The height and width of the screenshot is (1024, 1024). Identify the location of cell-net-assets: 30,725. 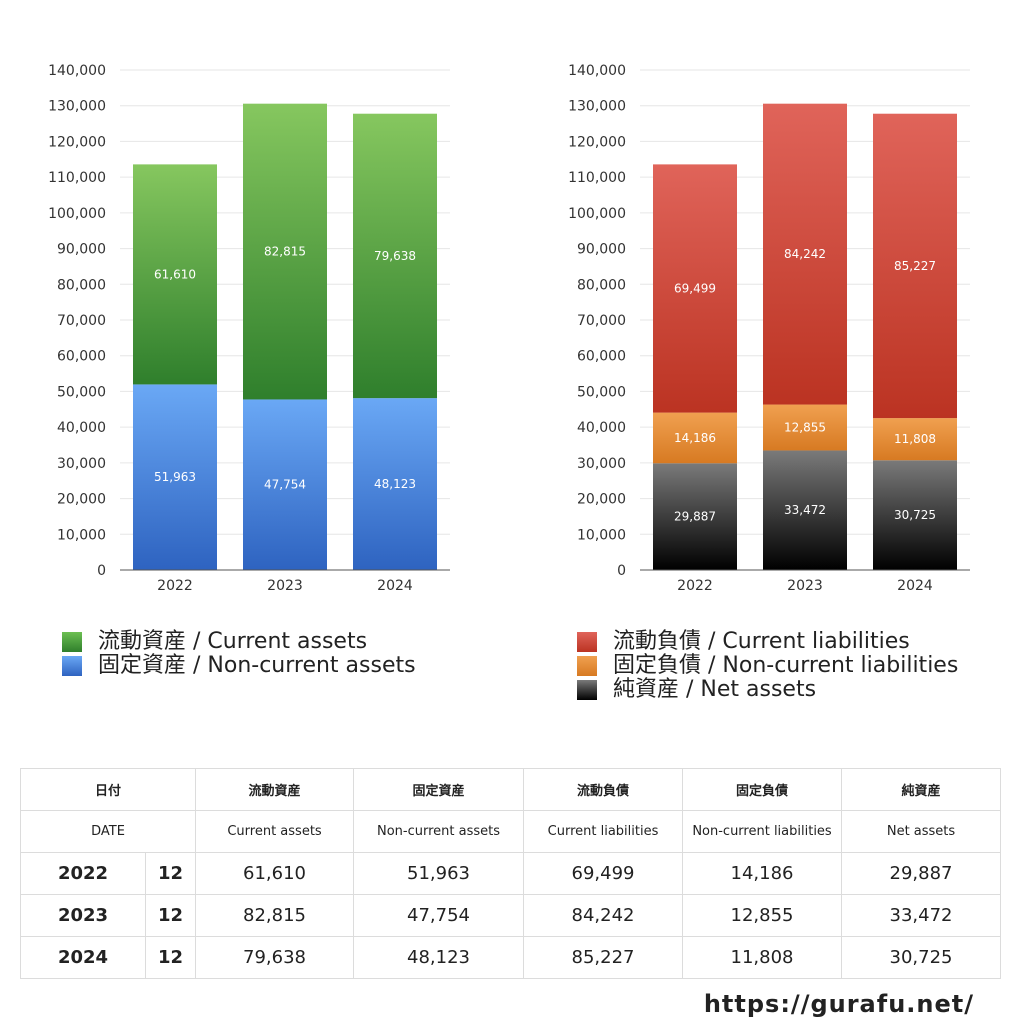
(921, 957).